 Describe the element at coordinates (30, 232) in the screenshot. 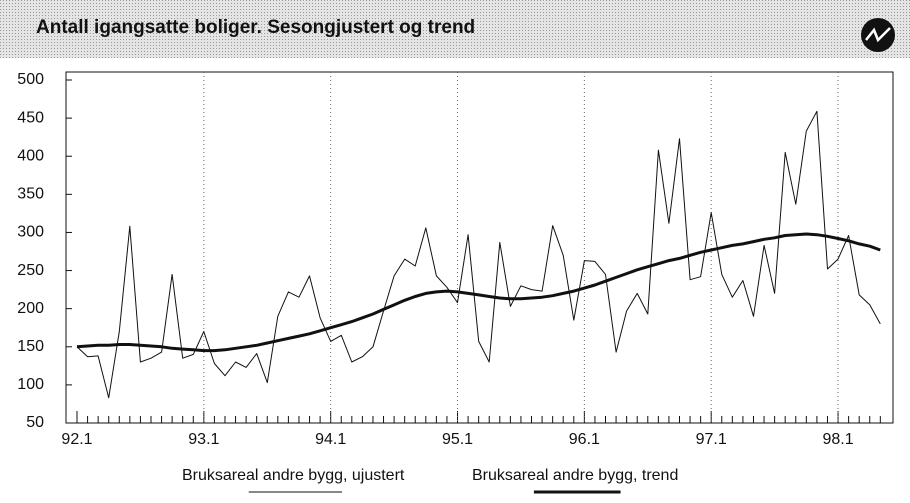

I see `y-tick-label: 300` at that location.